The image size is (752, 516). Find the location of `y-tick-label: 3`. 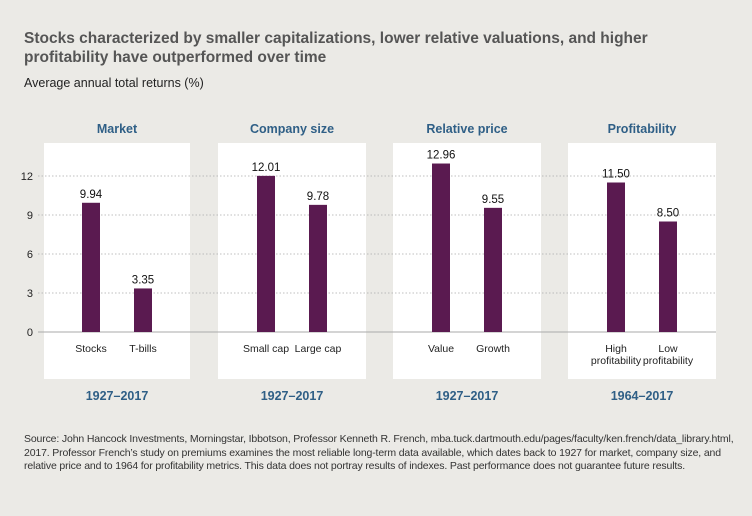

y-tick-label: 3 is located at coordinates (30, 294).